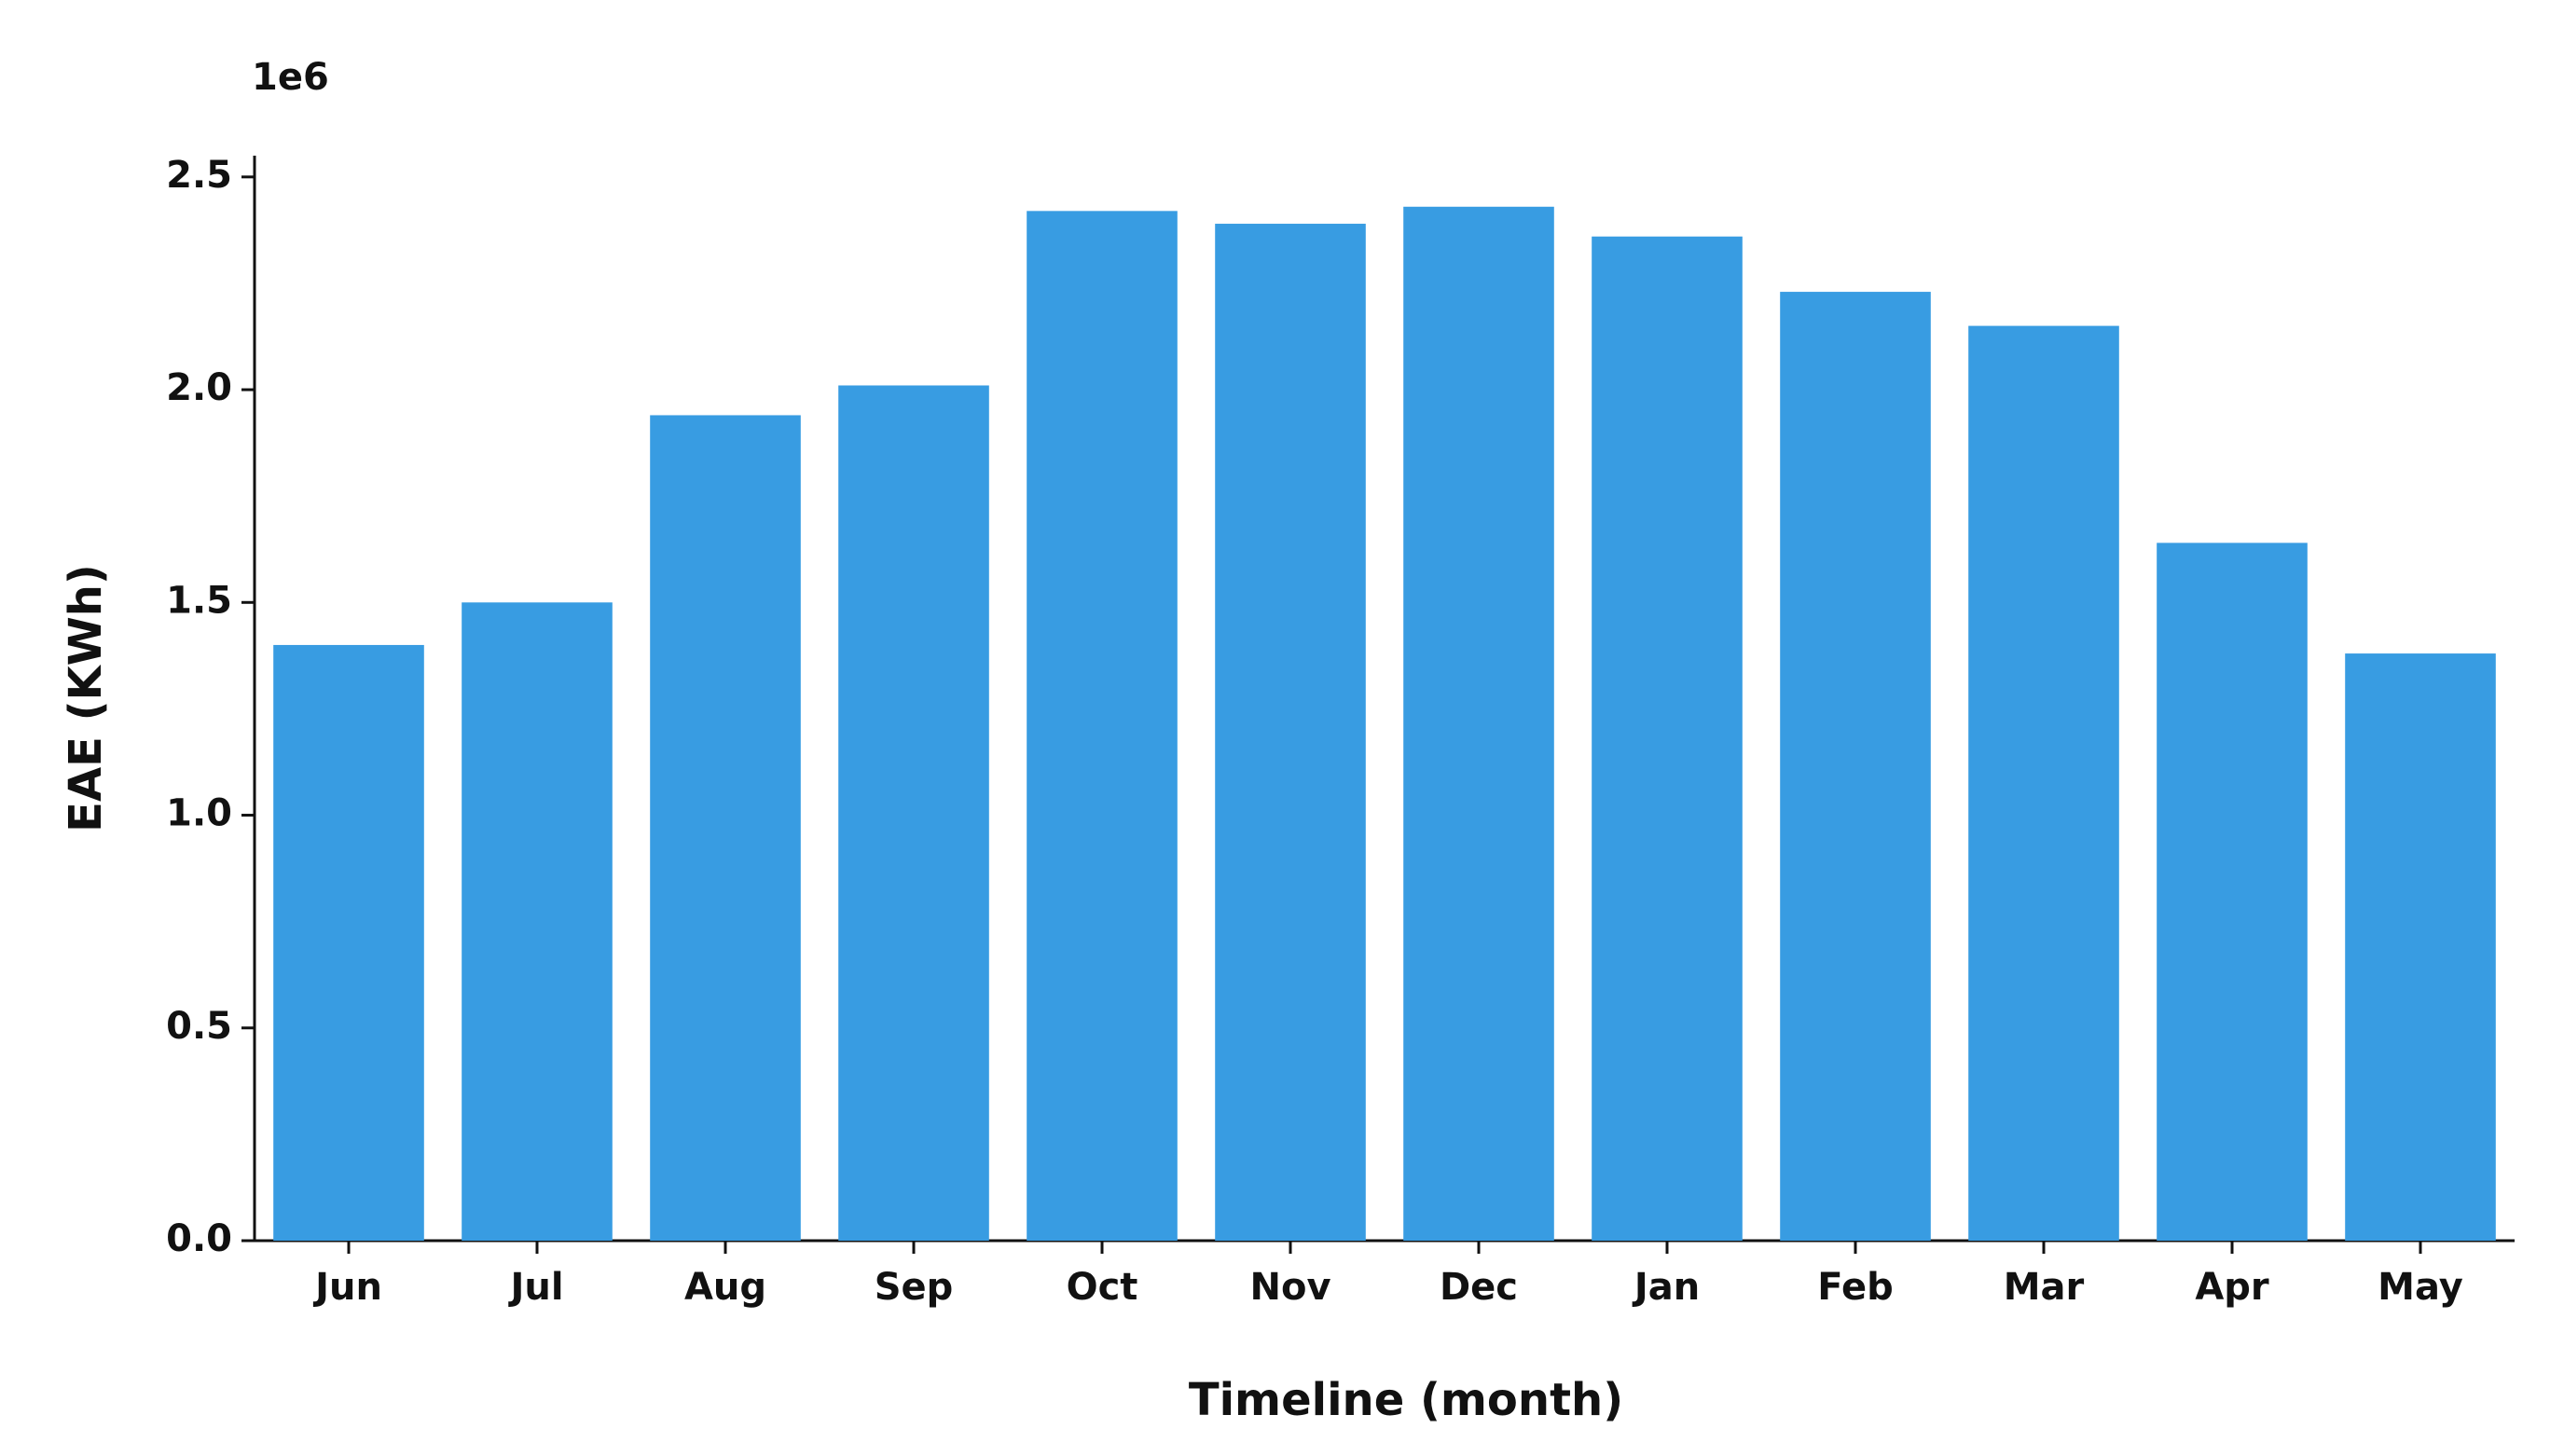 This screenshot has height=1456, width=2564. Describe the element at coordinates (199, 387) in the screenshot. I see `y-tick-label: 2.0` at that location.